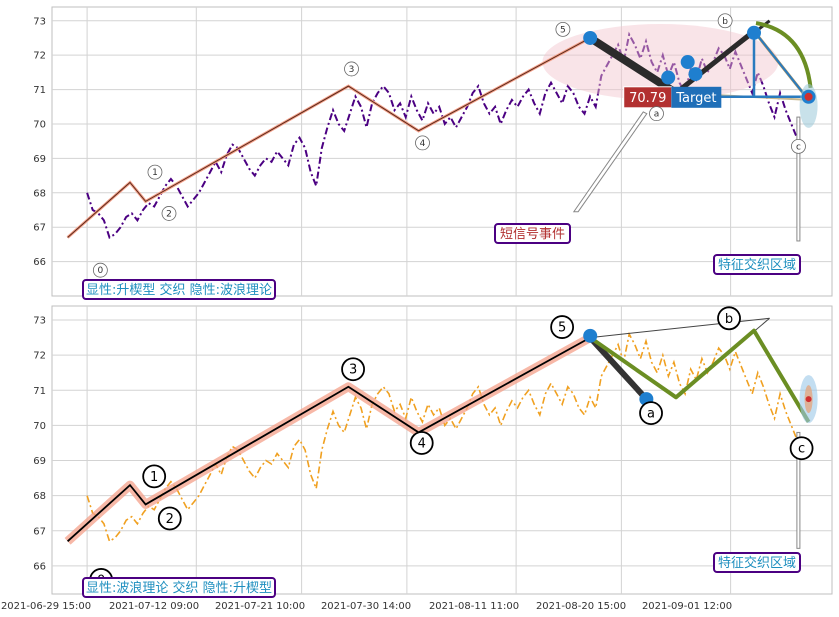  I want to click on target-label-box, so click(696, 97).